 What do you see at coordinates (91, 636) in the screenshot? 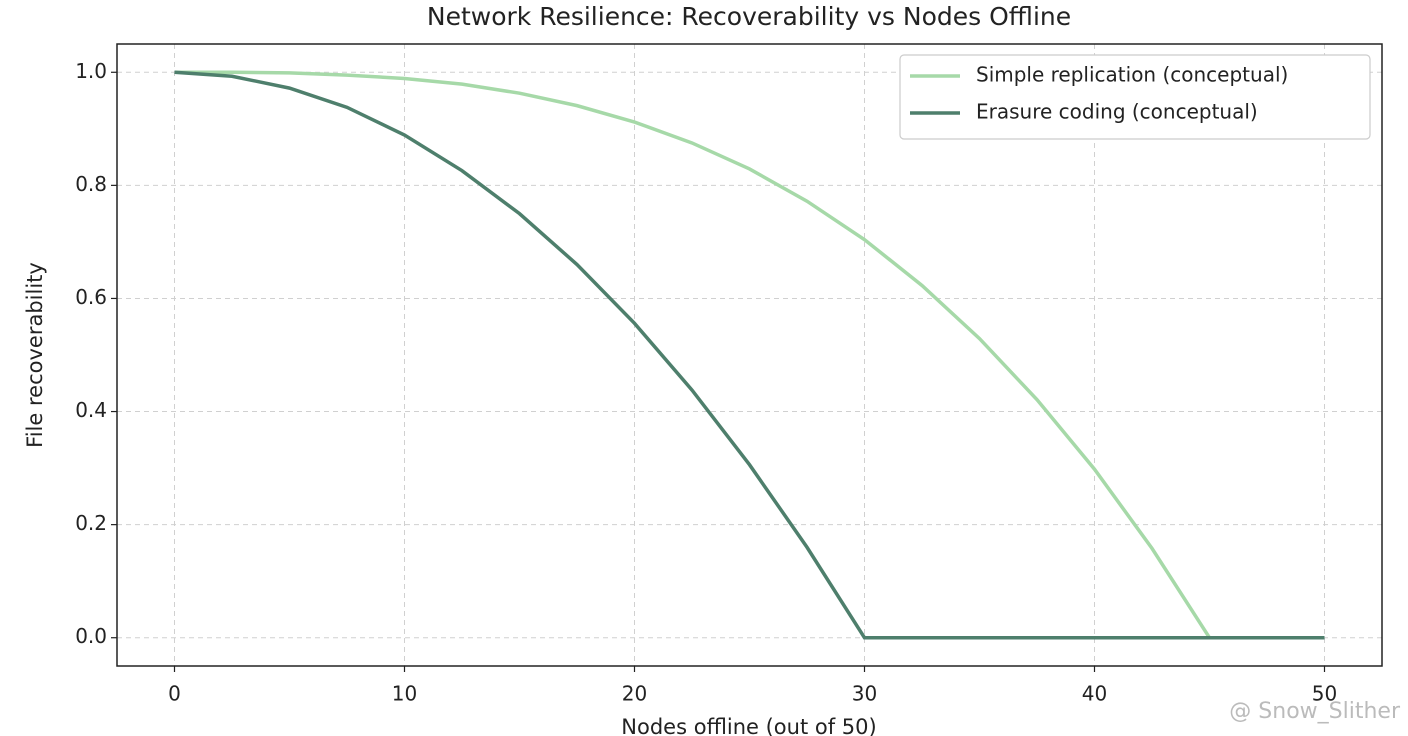
I see `y-tick-label: 0.0` at bounding box center [91, 636].